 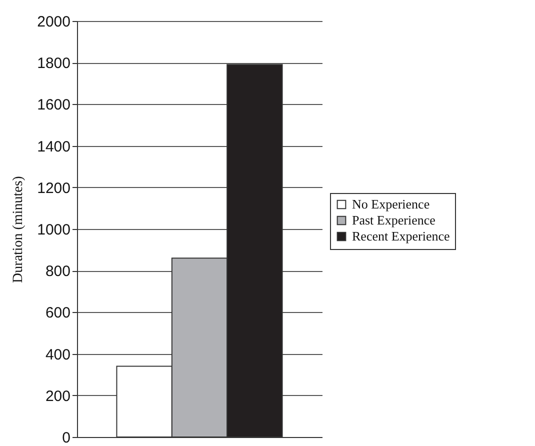 I want to click on y-tick-label: 2000, so click(x=53, y=22).